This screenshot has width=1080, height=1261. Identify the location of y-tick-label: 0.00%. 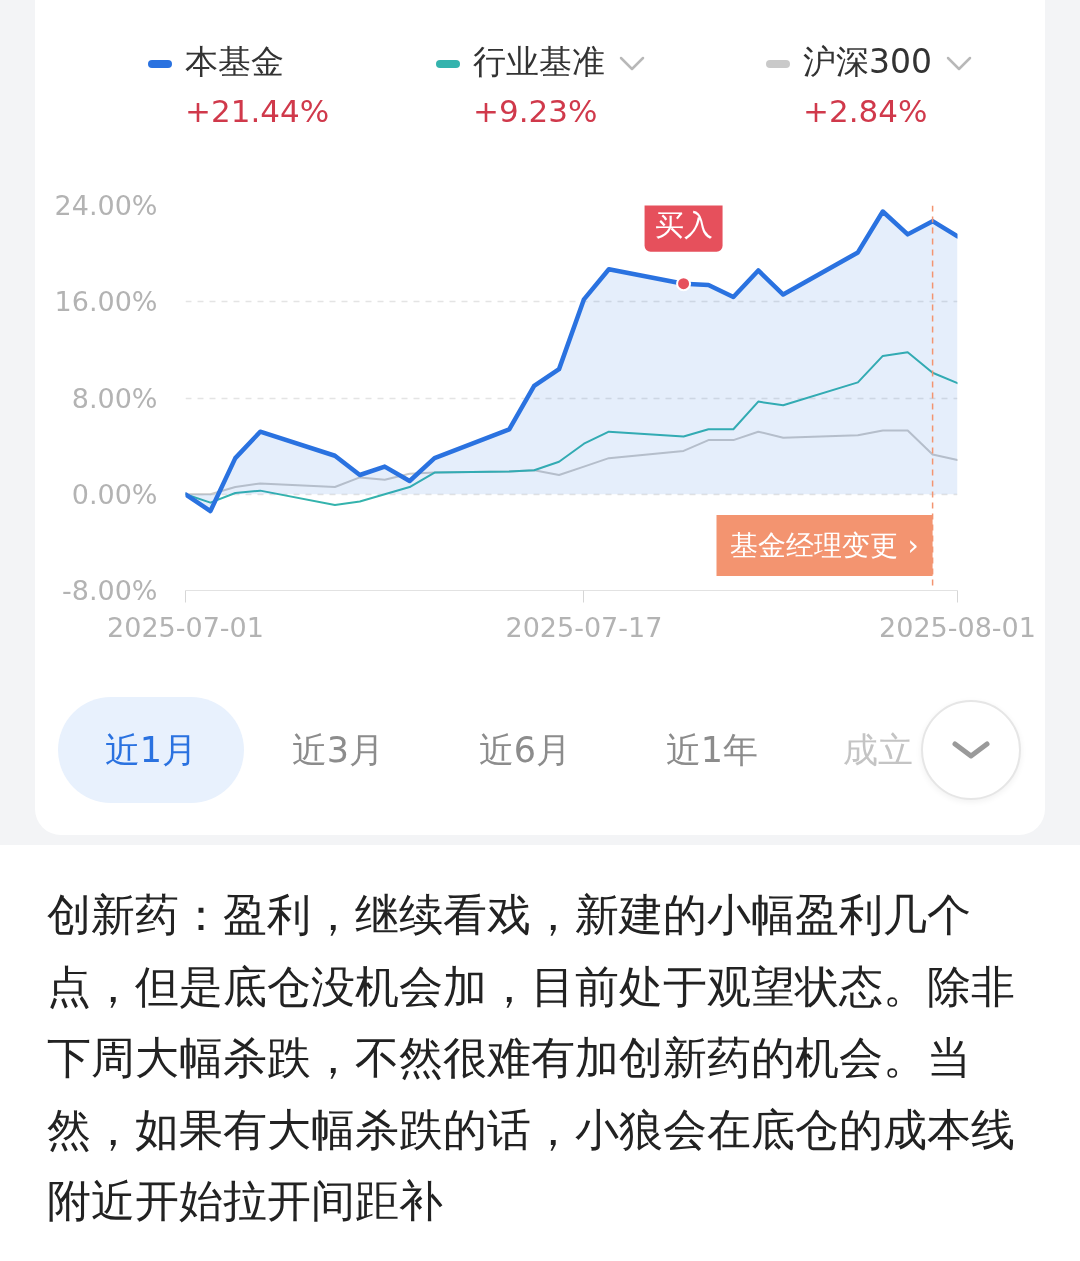
(114, 494).